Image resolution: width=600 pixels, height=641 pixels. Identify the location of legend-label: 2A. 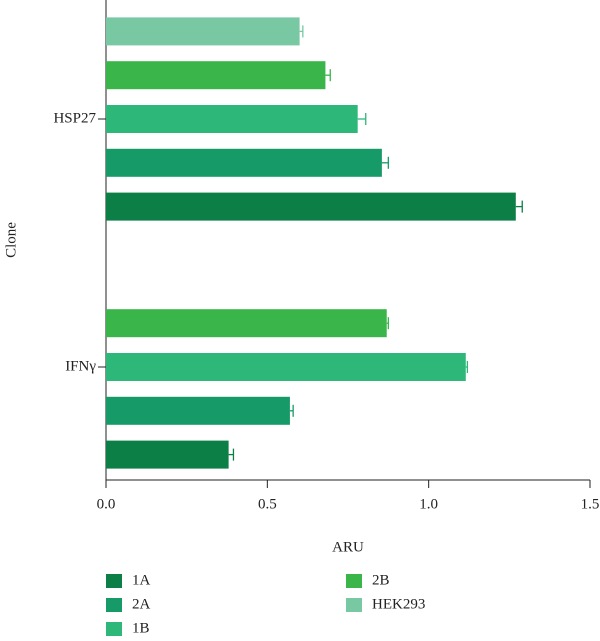
(141, 604).